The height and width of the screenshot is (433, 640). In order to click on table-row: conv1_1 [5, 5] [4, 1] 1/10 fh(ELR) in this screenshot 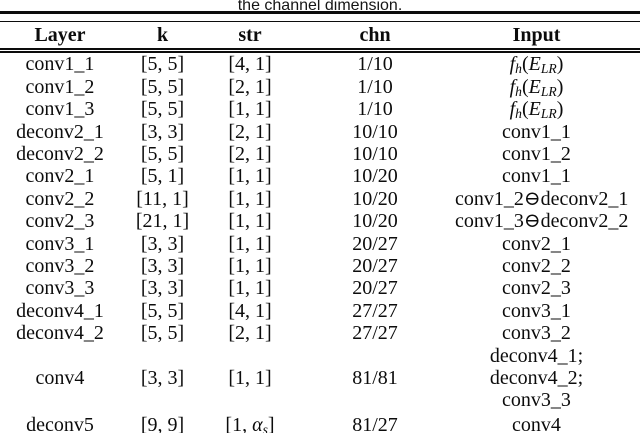, I will do `click(320, 63)`.